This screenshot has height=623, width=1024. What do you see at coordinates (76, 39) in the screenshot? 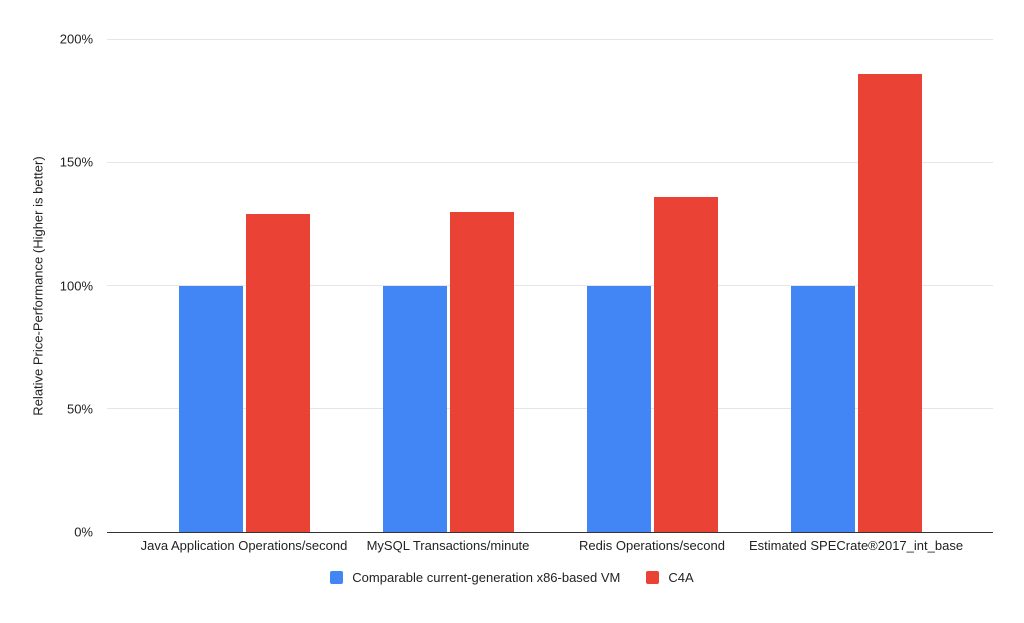
I see `y-tick-label: 200%` at bounding box center [76, 39].